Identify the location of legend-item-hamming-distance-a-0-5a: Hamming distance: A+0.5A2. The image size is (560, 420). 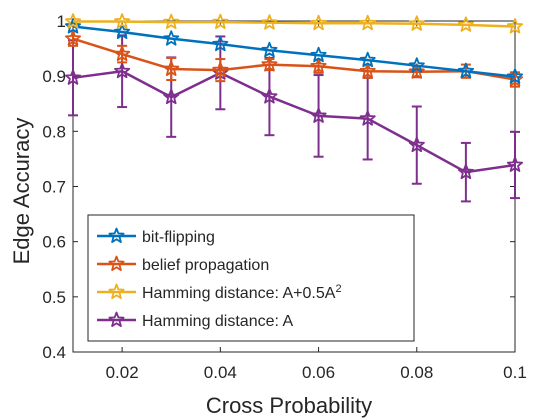
(219, 292).